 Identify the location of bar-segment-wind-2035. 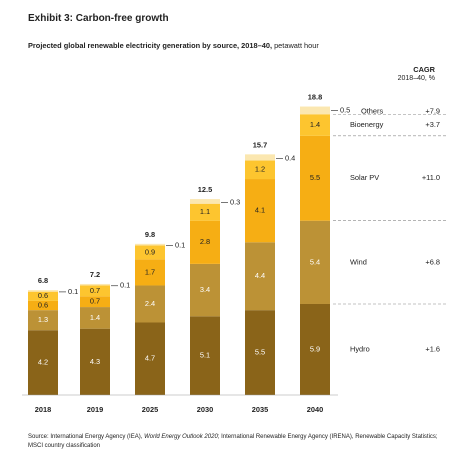
(260, 276).